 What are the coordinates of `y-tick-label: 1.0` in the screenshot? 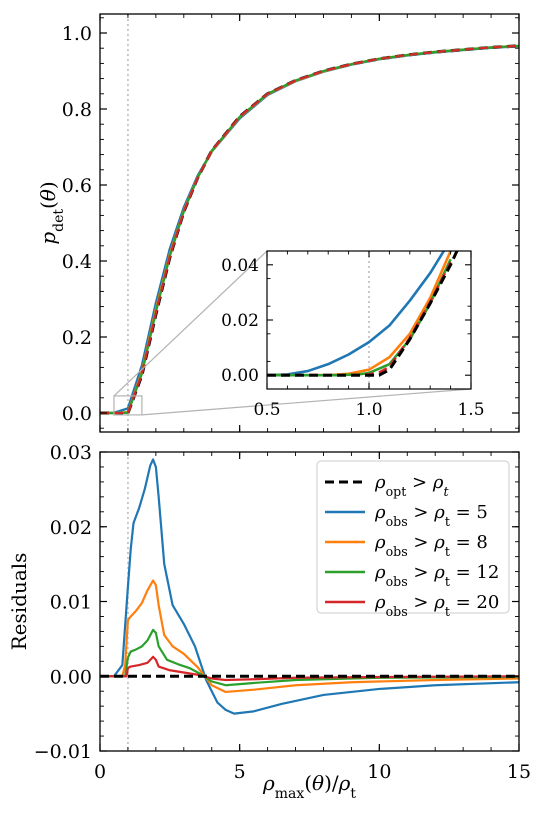 It's located at (77, 34).